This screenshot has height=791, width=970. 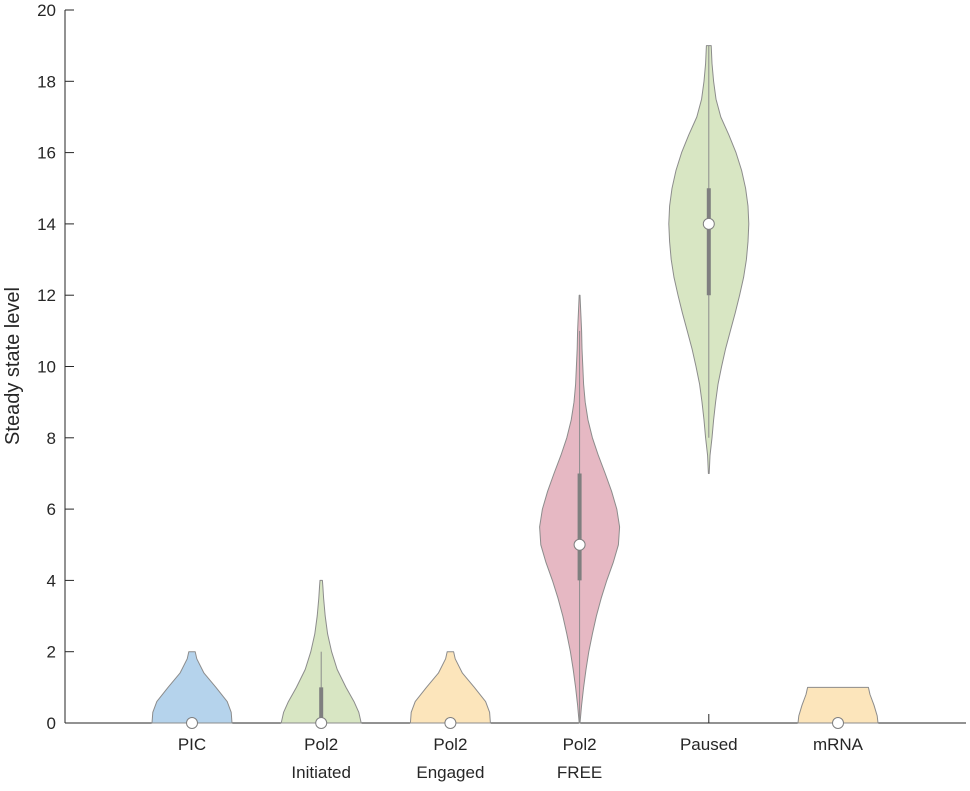 I want to click on y-tick-label: 20, so click(x=46, y=10).